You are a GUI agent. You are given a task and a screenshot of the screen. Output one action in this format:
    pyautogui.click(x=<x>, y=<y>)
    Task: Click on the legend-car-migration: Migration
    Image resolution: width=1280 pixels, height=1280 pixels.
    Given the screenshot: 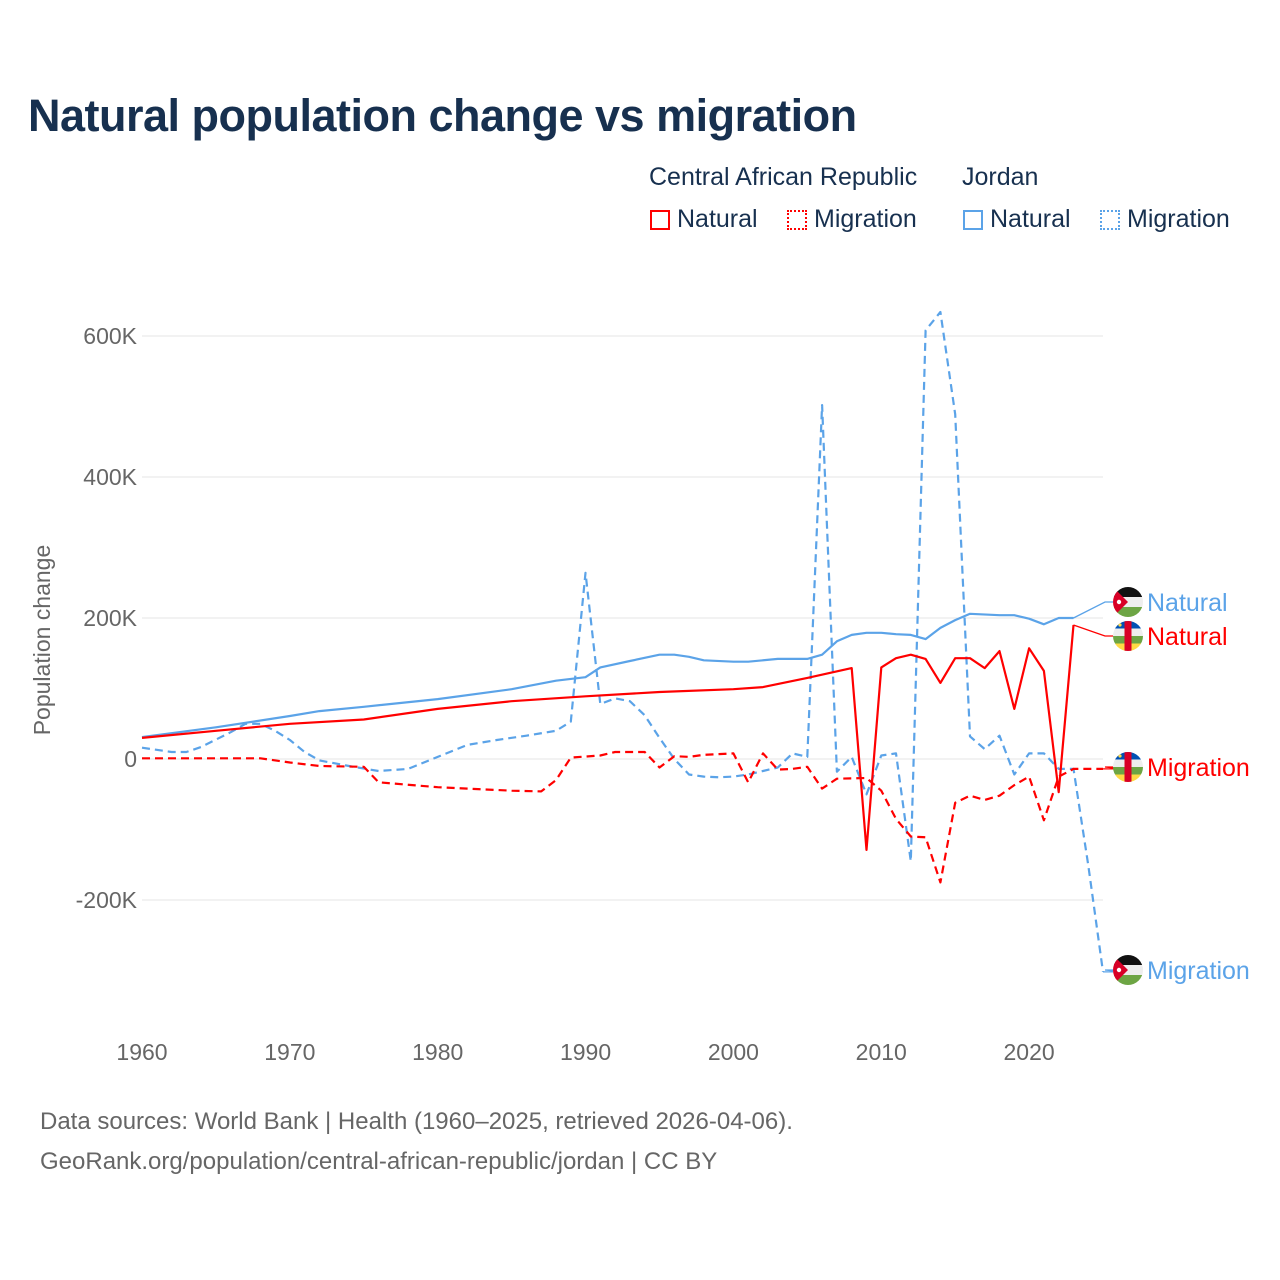 What is the action you would take?
    pyautogui.click(x=852, y=219)
    